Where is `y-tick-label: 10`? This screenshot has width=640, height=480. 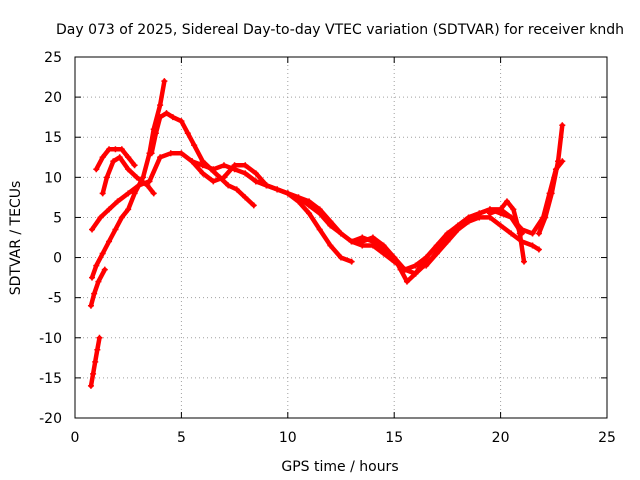
y-tick-label: 10 is located at coordinates (53, 178).